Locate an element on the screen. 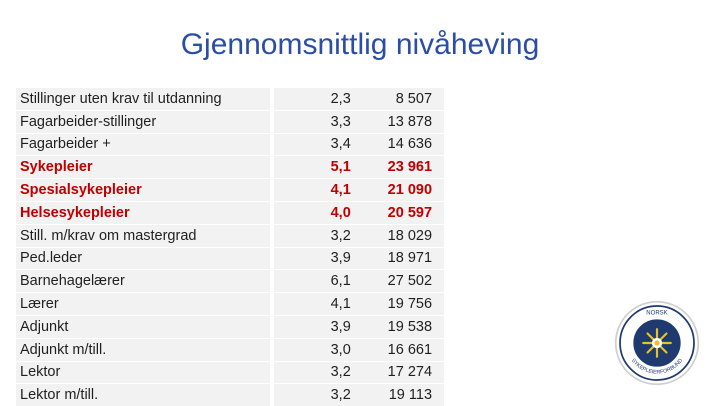  row-value: 13 878 is located at coordinates (410, 121).